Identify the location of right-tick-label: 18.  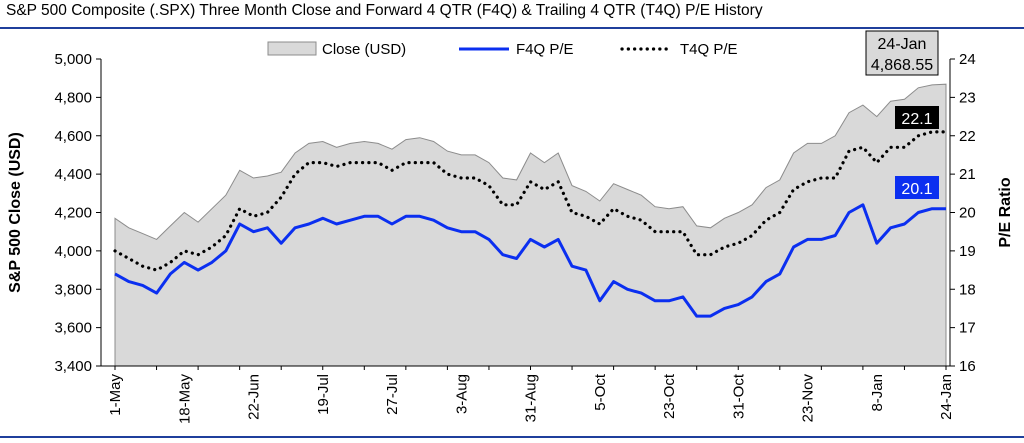
(967, 289).